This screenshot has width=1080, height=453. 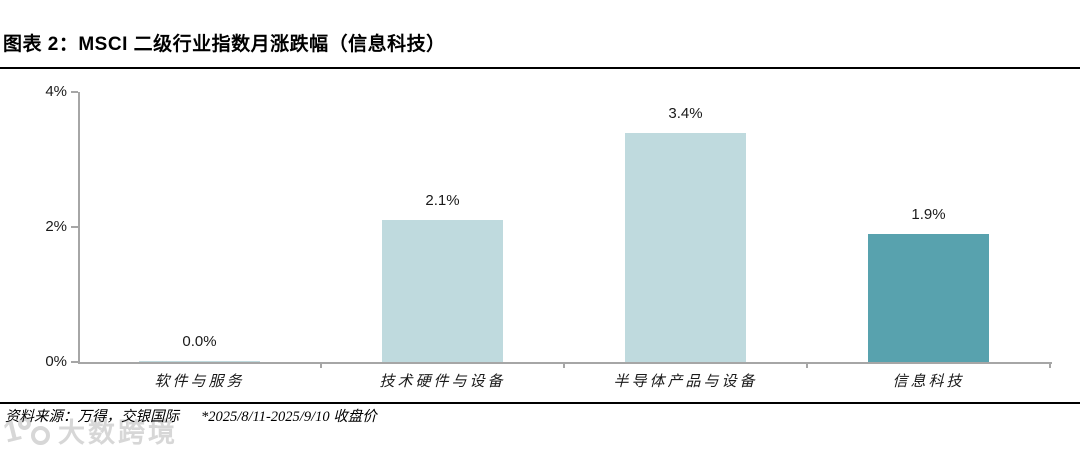 I want to click on footer-divider-line, so click(x=540, y=403).